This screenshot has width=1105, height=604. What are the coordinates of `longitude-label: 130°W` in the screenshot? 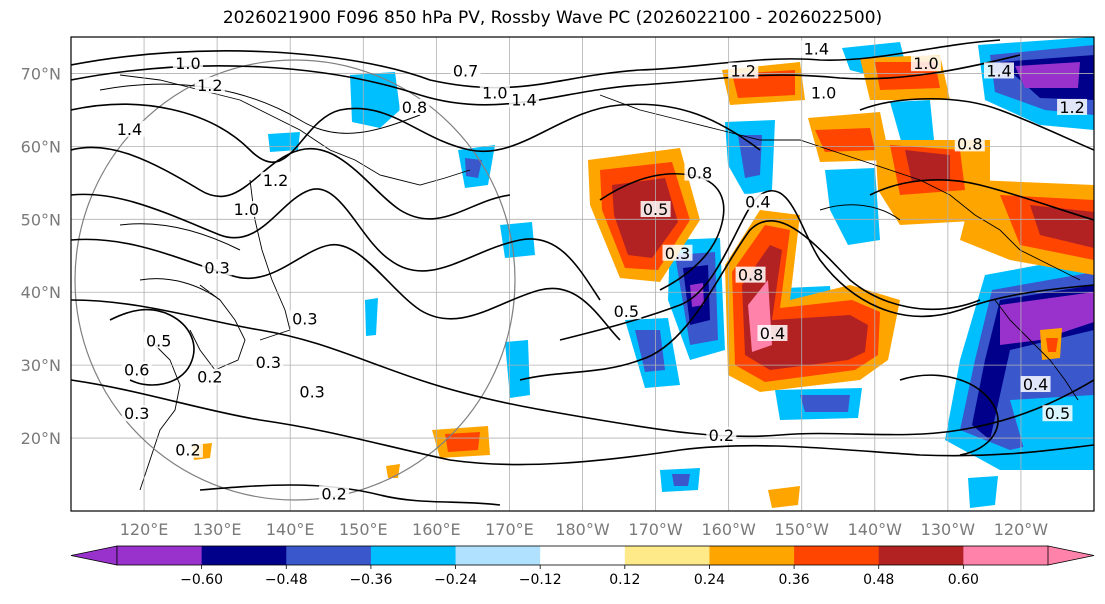 It's located at (948, 529).